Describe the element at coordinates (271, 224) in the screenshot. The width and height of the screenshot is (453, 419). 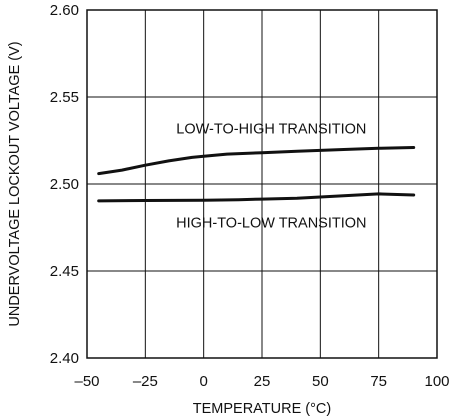
I see `annotation-label-2: HIGH-TO-LOW TRANSITION` at that location.